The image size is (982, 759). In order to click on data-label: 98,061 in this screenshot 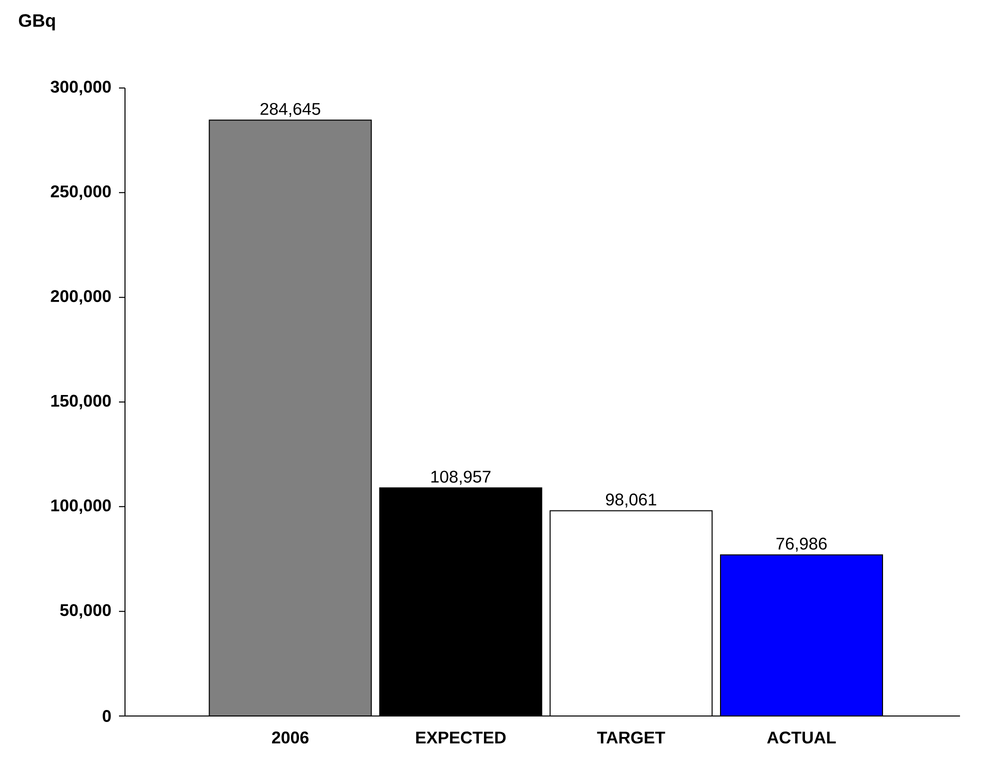, I will do `click(631, 501)`.